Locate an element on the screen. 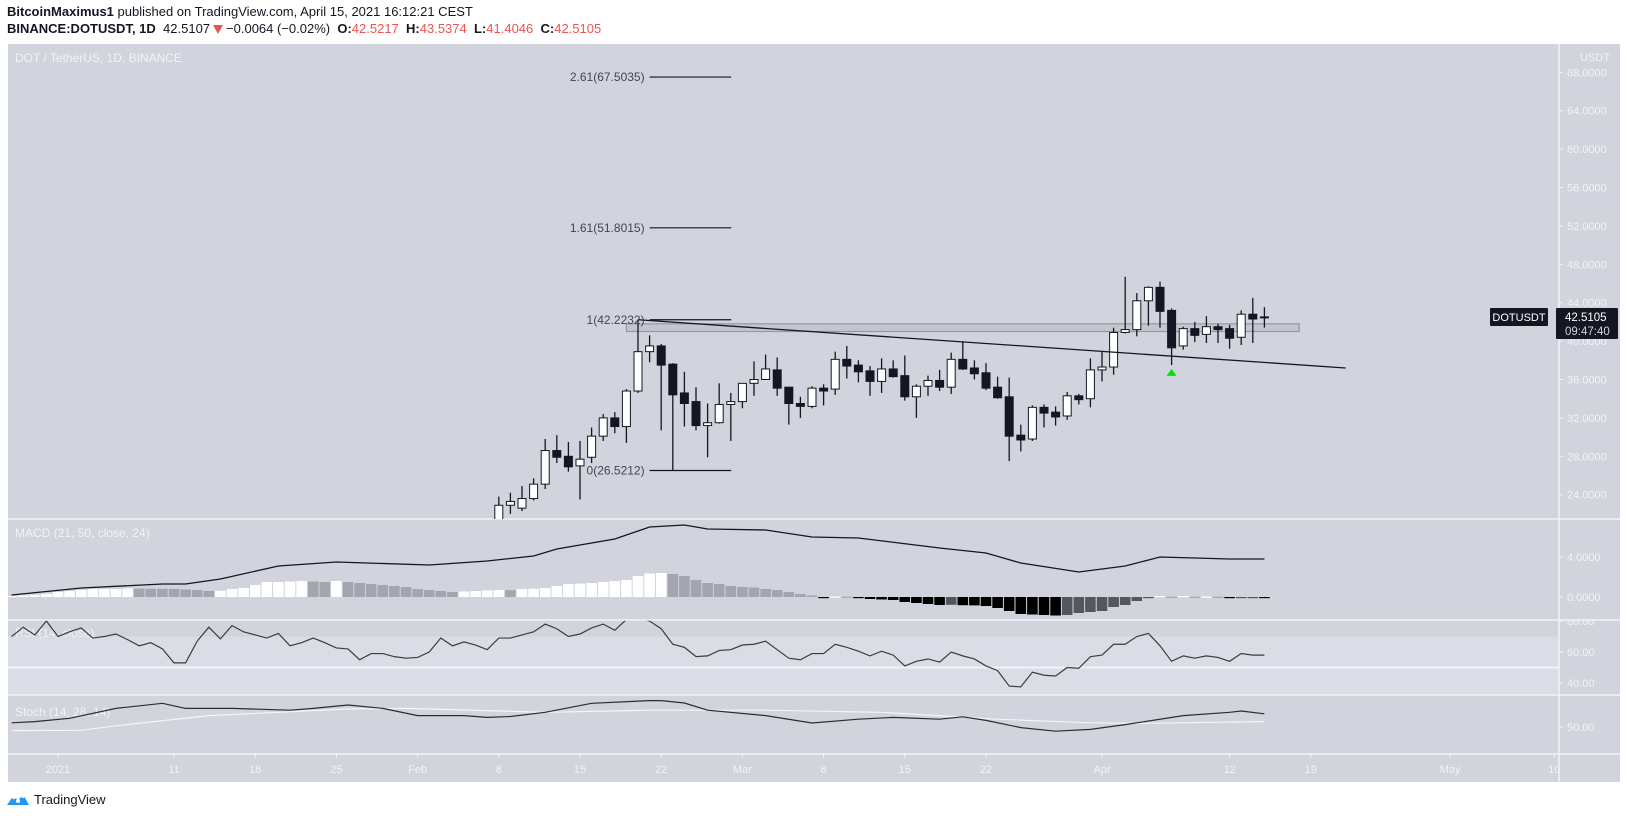 Image resolution: width=1627 pixels, height=819 pixels. price-tick-label: 64.0000 is located at coordinates (1587, 112).